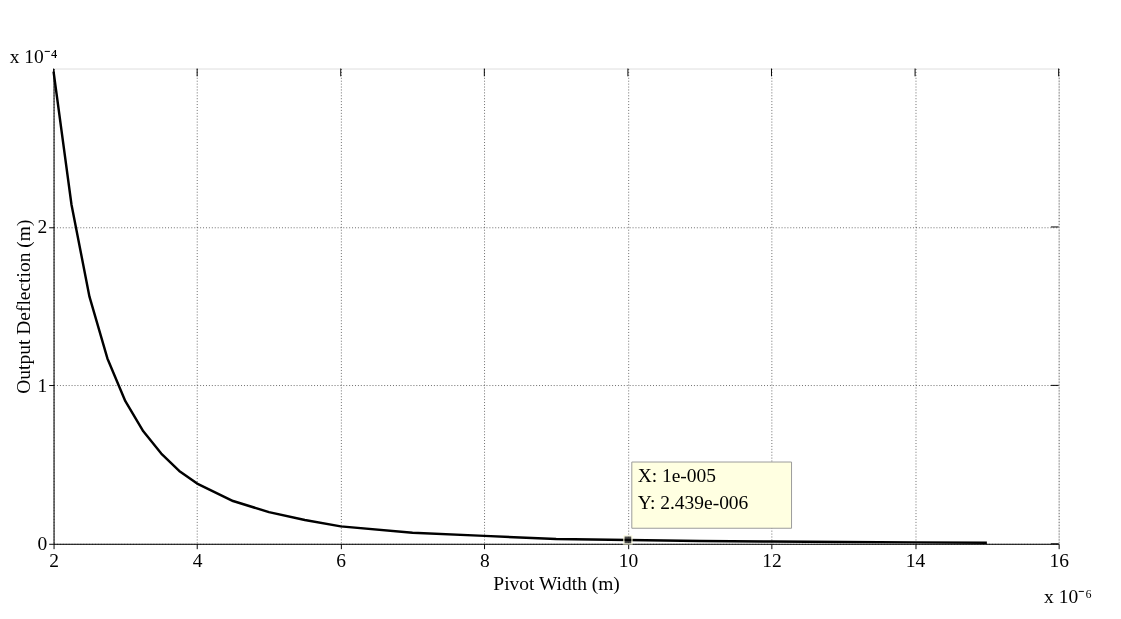  Describe the element at coordinates (197, 560) in the screenshot. I see `x-tick-label: 4` at that location.